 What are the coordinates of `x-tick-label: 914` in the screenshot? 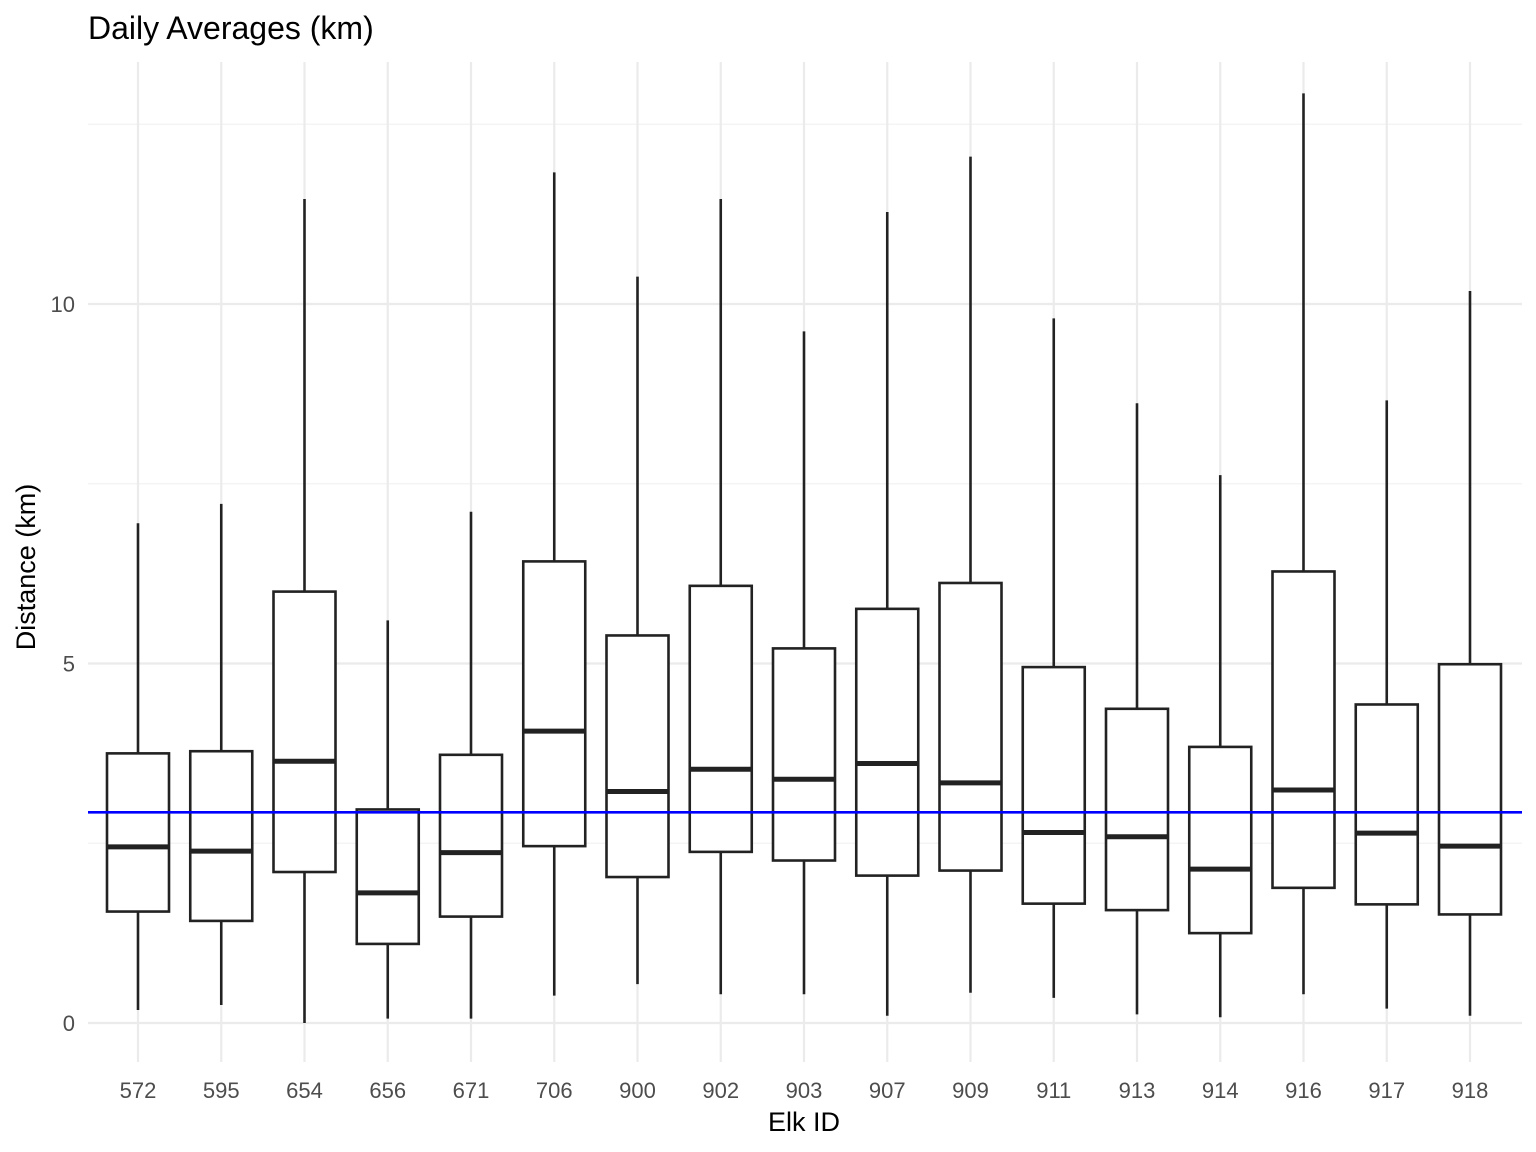 It's located at (1220, 1090).